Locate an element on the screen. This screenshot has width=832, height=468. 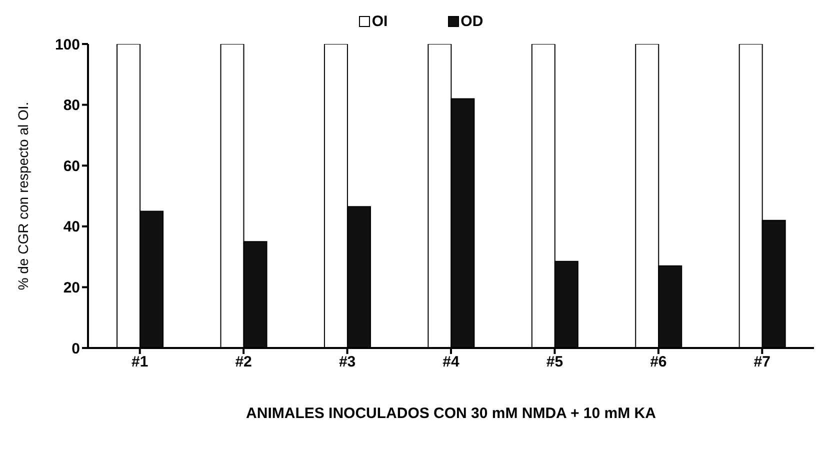
x-tick-label: #4 is located at coordinates (451, 362).